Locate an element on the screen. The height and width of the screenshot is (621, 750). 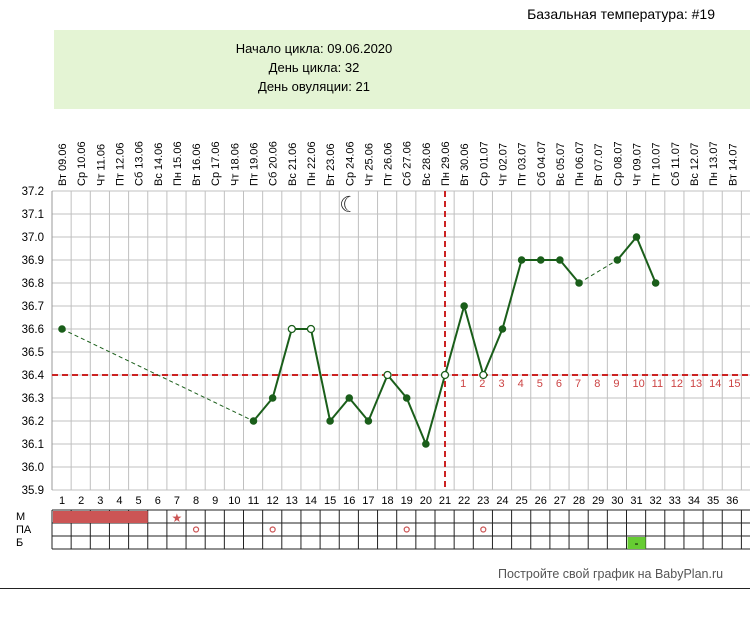
day-number: 19 is located at coordinates (407, 501).